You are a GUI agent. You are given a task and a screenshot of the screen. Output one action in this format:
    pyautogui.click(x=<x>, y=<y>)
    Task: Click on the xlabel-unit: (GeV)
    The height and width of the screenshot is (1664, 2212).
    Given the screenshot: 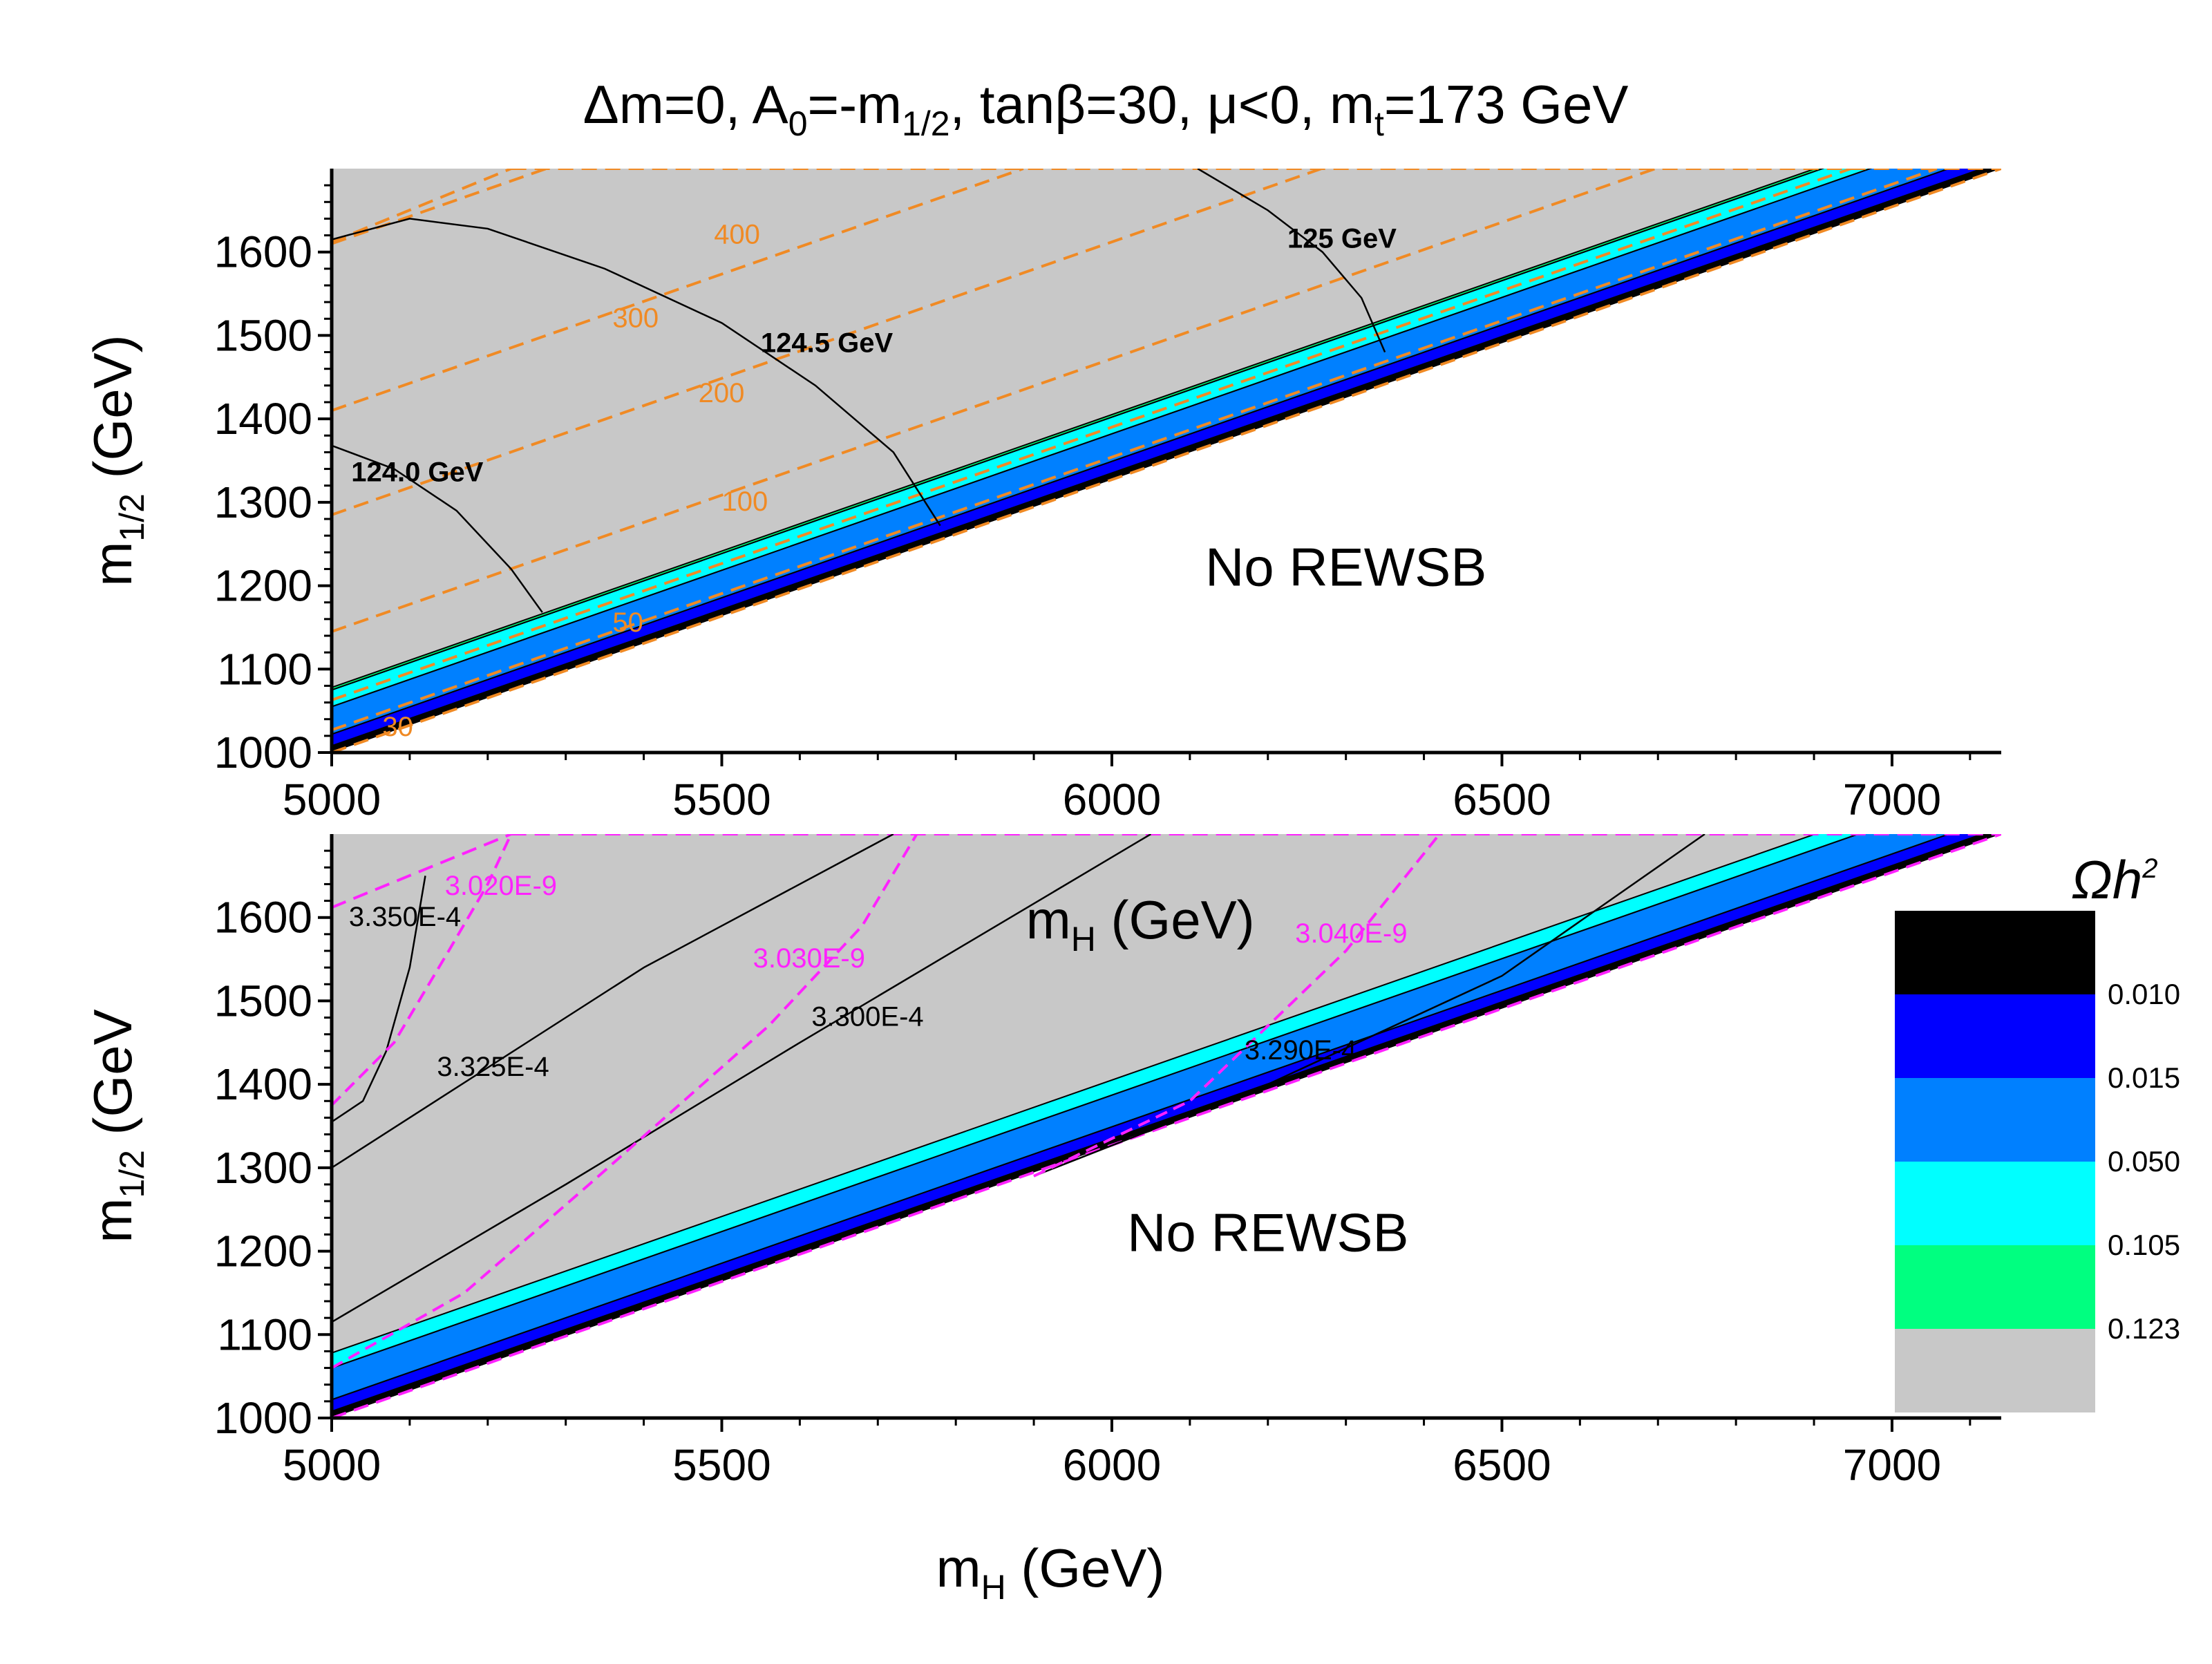 What is the action you would take?
    pyautogui.click(x=1085, y=1568)
    